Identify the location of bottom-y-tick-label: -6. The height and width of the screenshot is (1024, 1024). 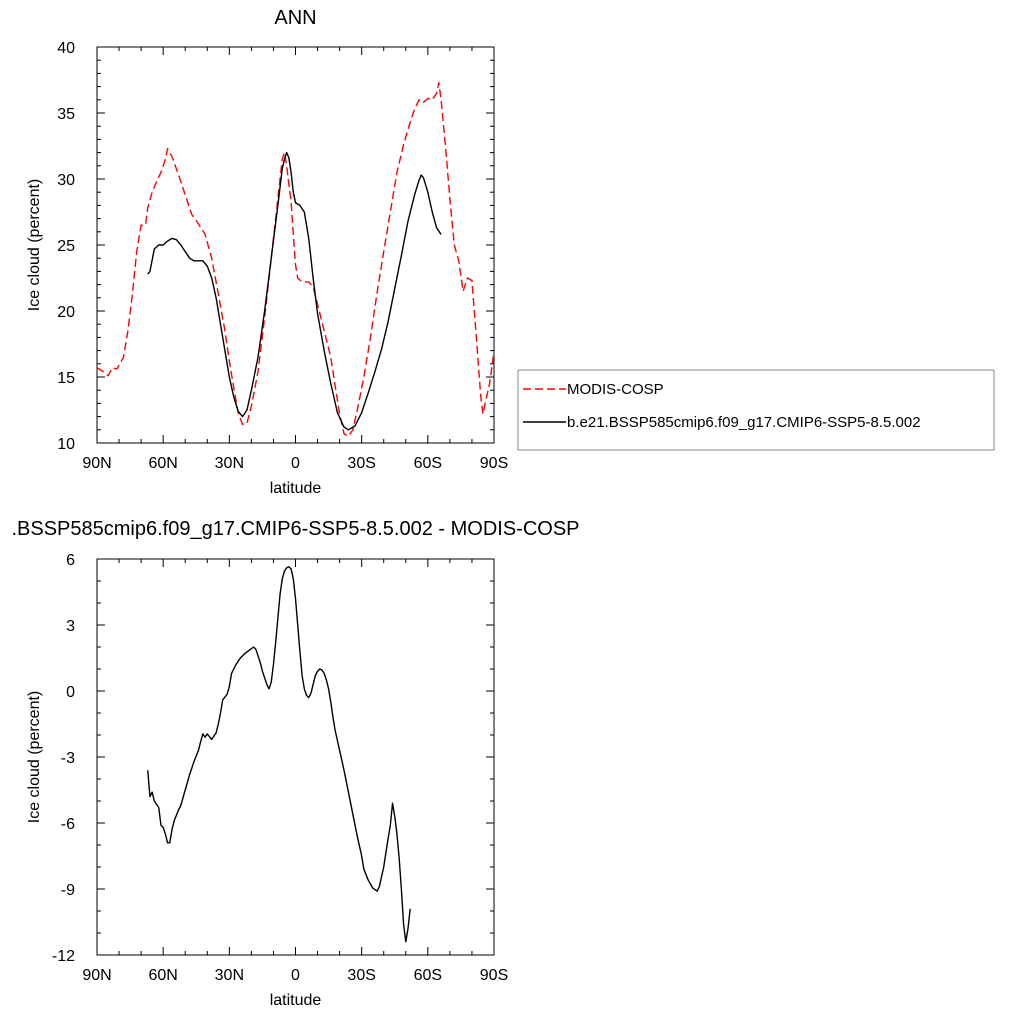
(68, 824).